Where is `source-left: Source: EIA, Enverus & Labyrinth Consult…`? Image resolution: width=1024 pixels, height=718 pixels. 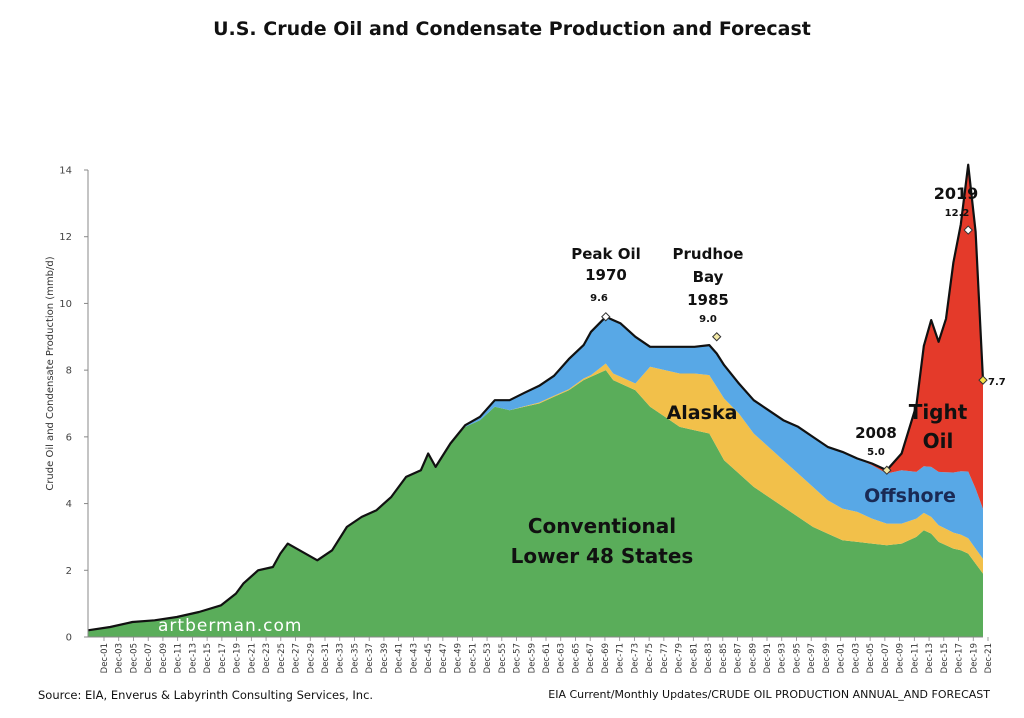
source-left: Source: EIA, Enverus & Labyrinth Consult… is located at coordinates (206, 695).